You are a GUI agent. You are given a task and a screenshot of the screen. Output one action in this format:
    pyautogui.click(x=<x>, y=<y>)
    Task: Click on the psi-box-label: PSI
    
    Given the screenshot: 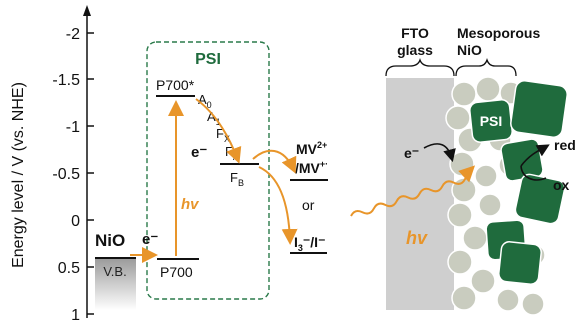 What is the action you would take?
    pyautogui.click(x=208, y=59)
    